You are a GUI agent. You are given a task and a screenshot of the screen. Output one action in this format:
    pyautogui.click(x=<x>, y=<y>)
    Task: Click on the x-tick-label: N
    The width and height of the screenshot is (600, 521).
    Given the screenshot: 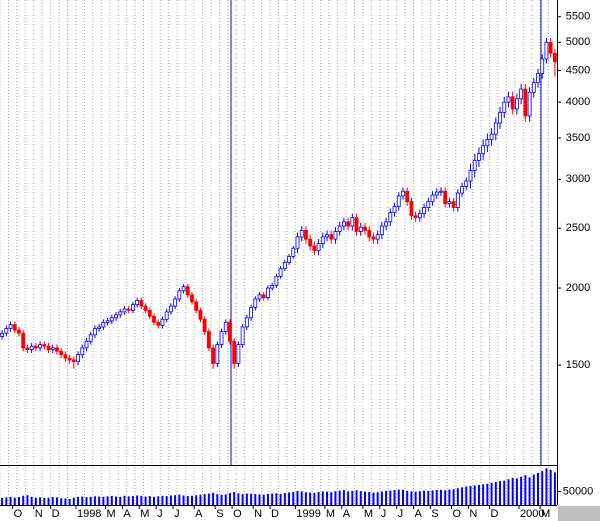 What is the action you would take?
    pyautogui.click(x=39, y=514)
    